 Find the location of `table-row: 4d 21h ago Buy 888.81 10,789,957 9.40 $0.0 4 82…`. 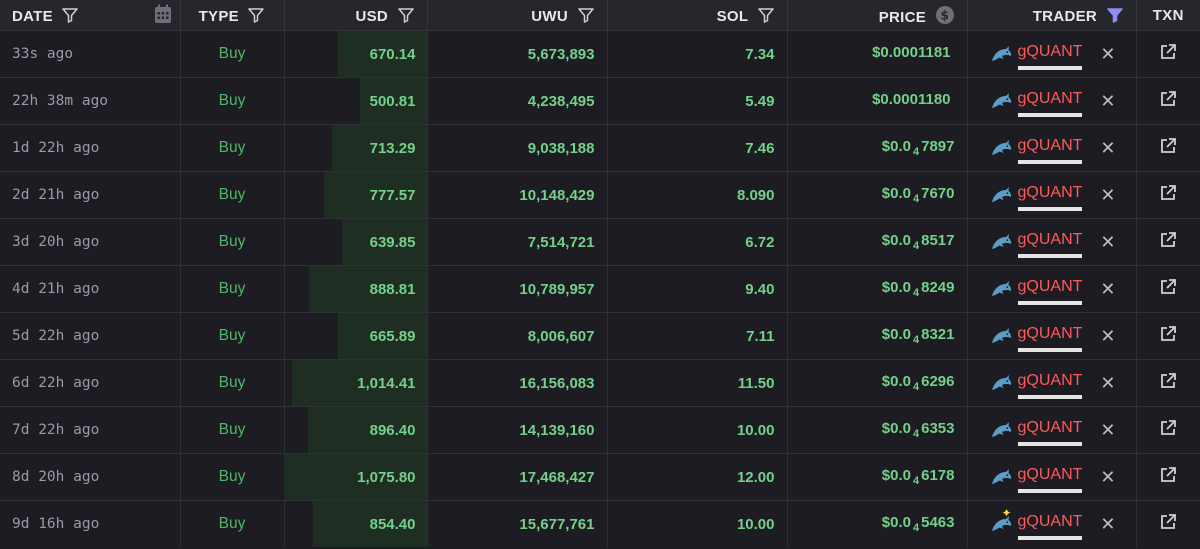

table-row: 4d 21h ago Buy 888.81 10,789,957 9.40 $0.0 4 82… is located at coordinates (600, 289).